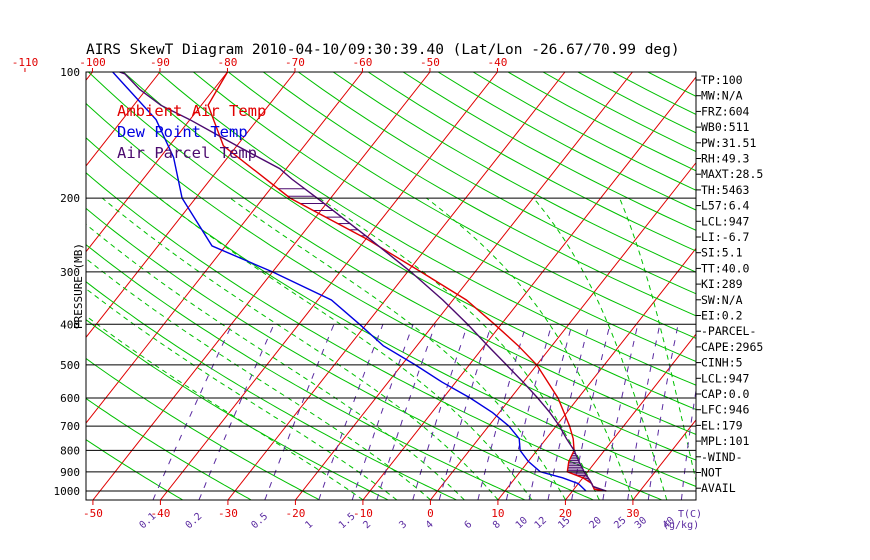 The width and height of the screenshot is (870, 560). Describe the element at coordinates (718, 488) in the screenshot. I see `index-label: AVAIL` at that location.